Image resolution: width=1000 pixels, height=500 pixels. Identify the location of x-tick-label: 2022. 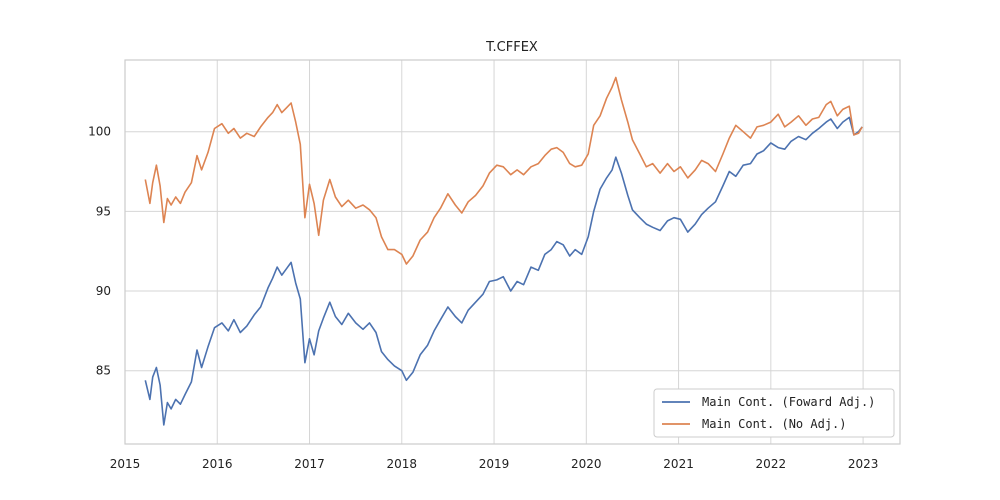
(771, 464).